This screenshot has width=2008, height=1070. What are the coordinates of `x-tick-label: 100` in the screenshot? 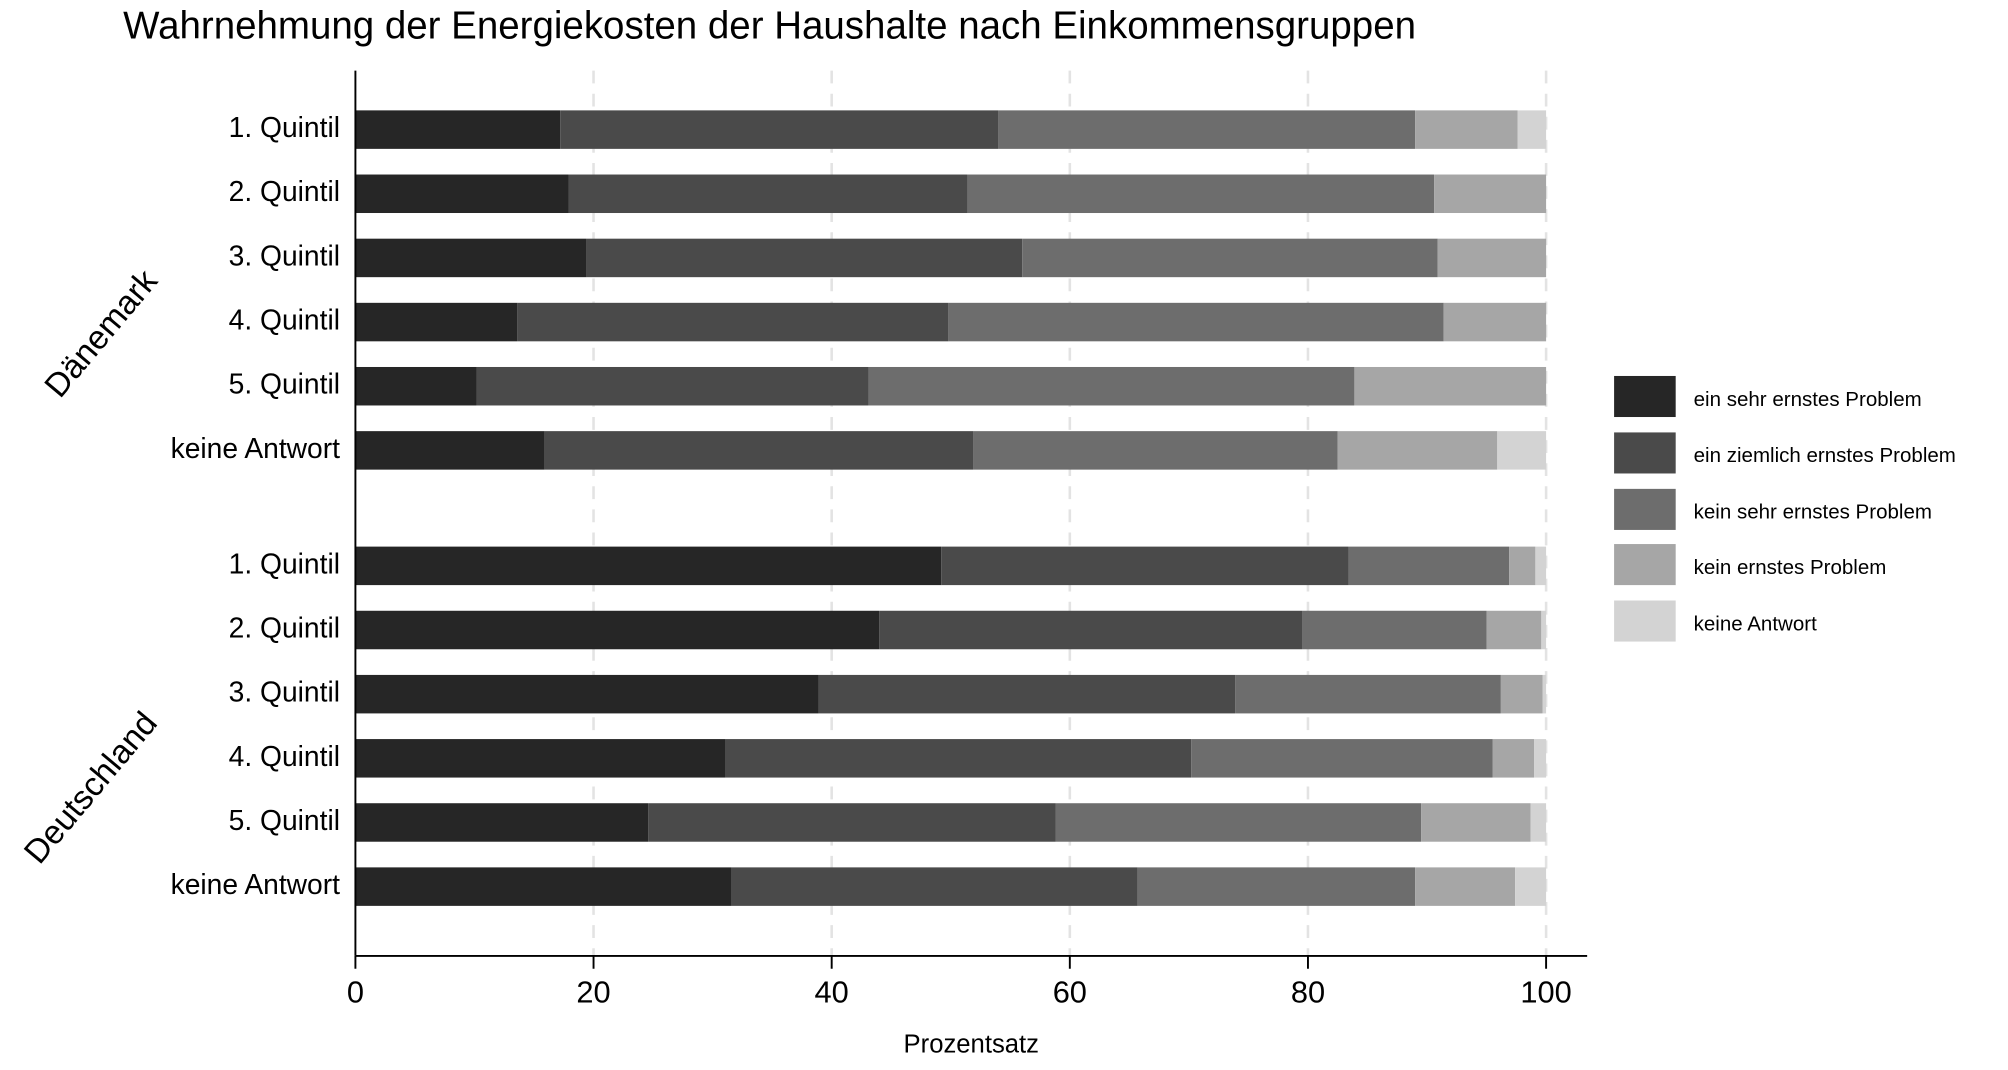 It's located at (1545, 992).